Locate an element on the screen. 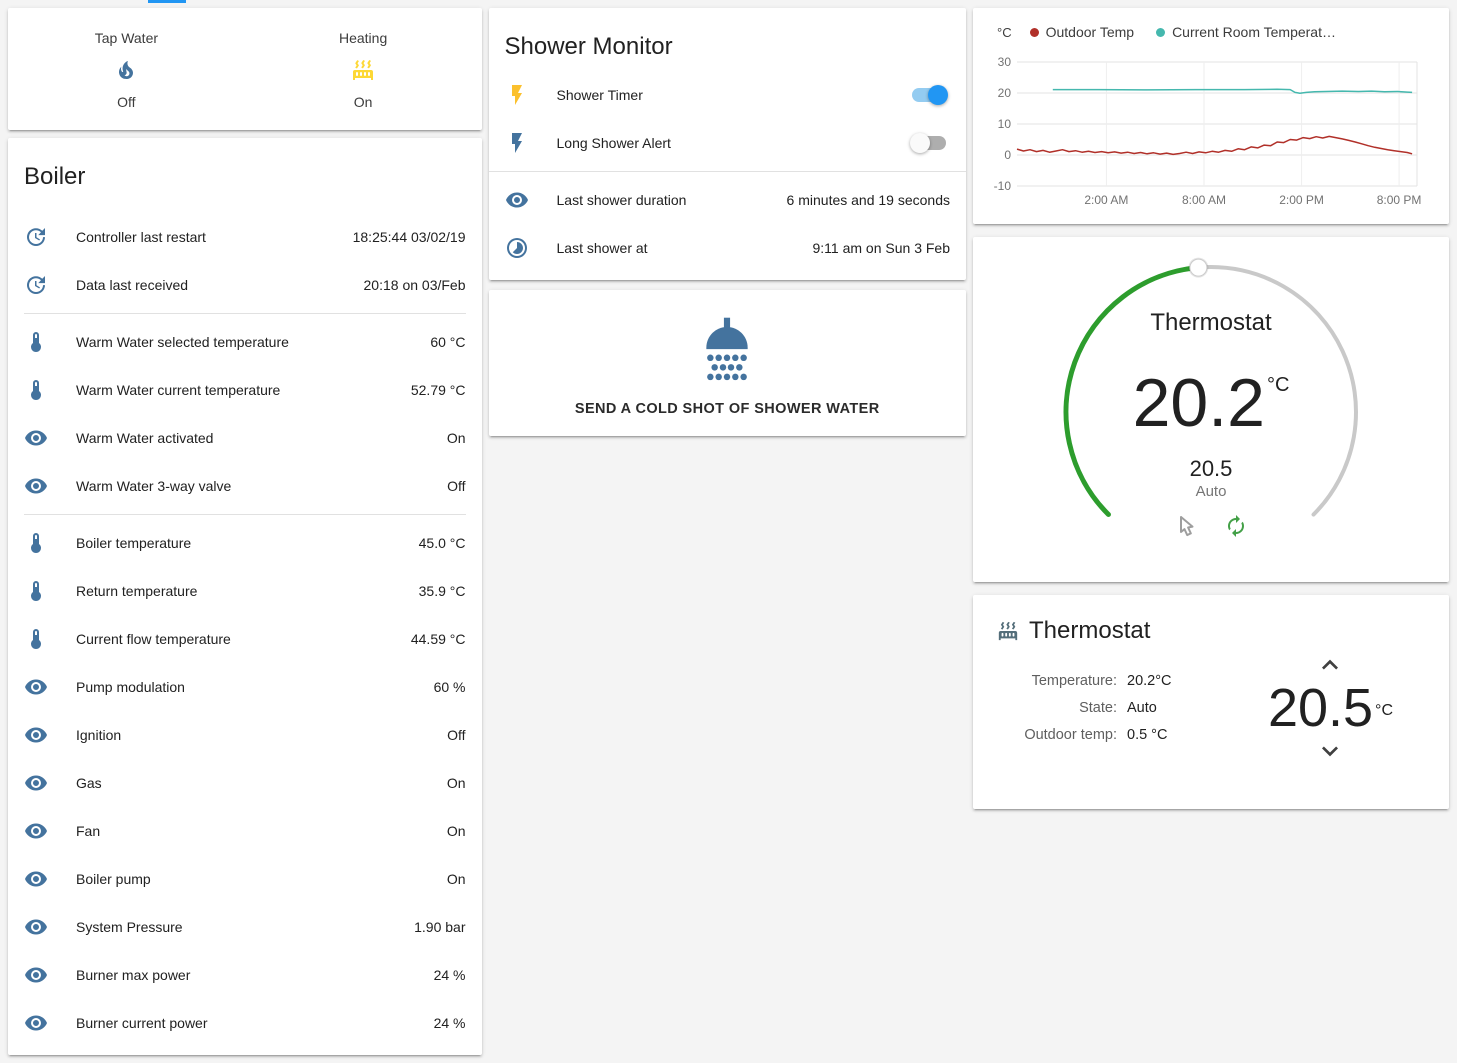  radiator-icon is located at coordinates (363, 70).